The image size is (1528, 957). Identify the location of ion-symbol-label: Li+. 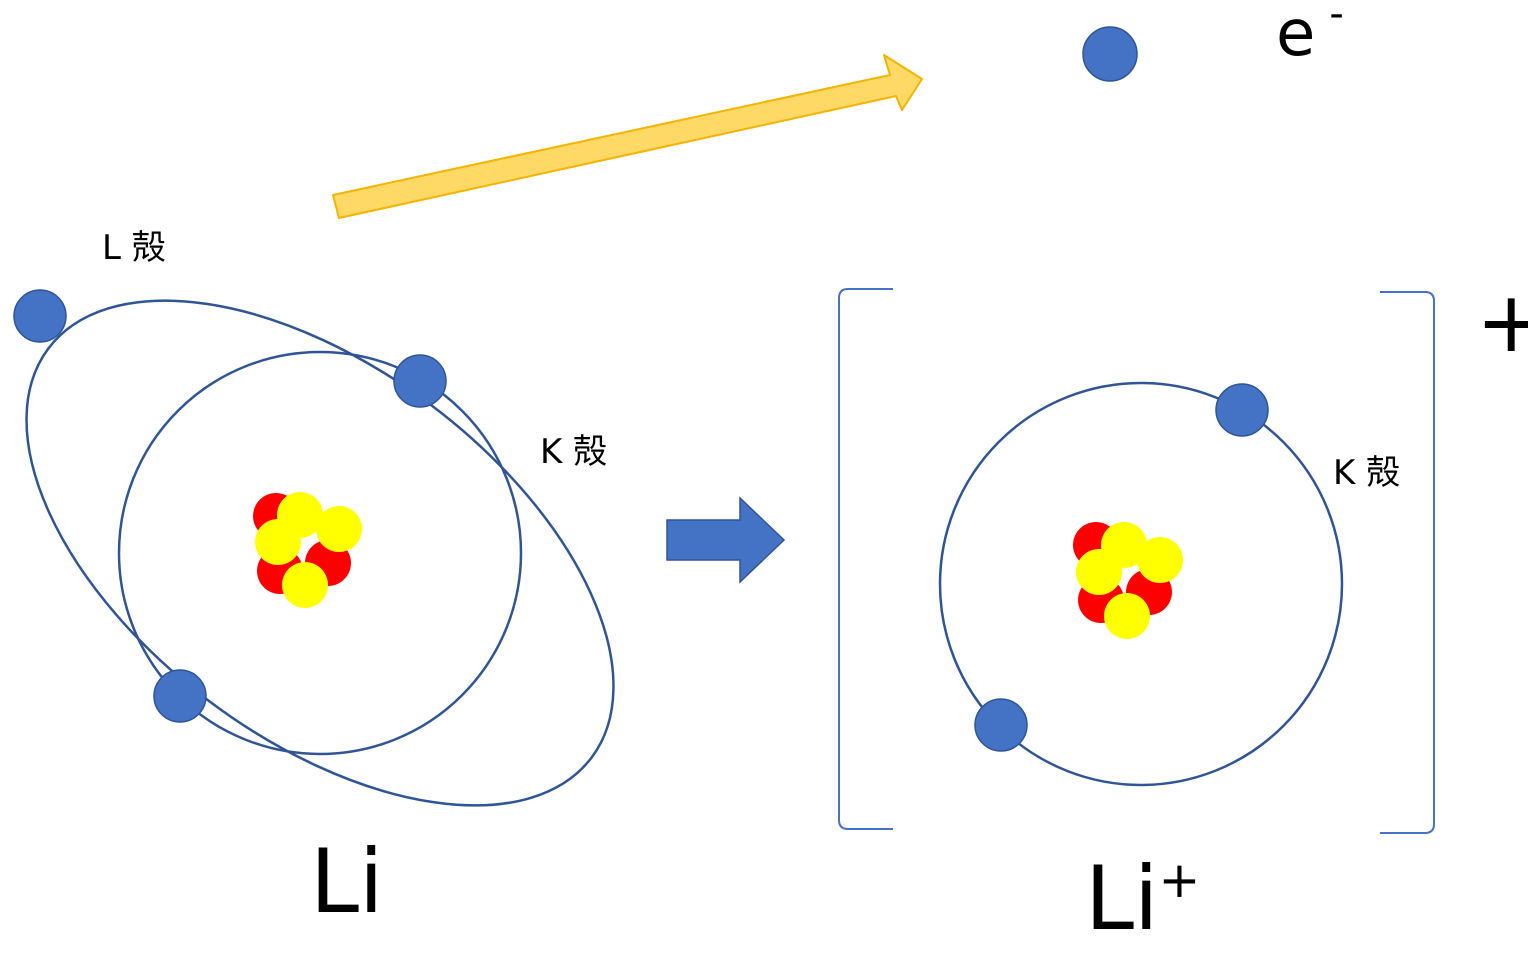
(1142, 899).